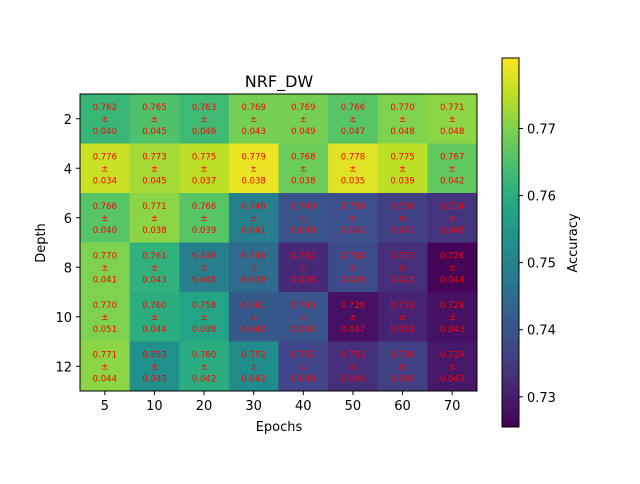 This screenshot has width=640, height=484. What do you see at coordinates (541, 331) in the screenshot?
I see `colorbar-tick-label: 0.74` at bounding box center [541, 331].